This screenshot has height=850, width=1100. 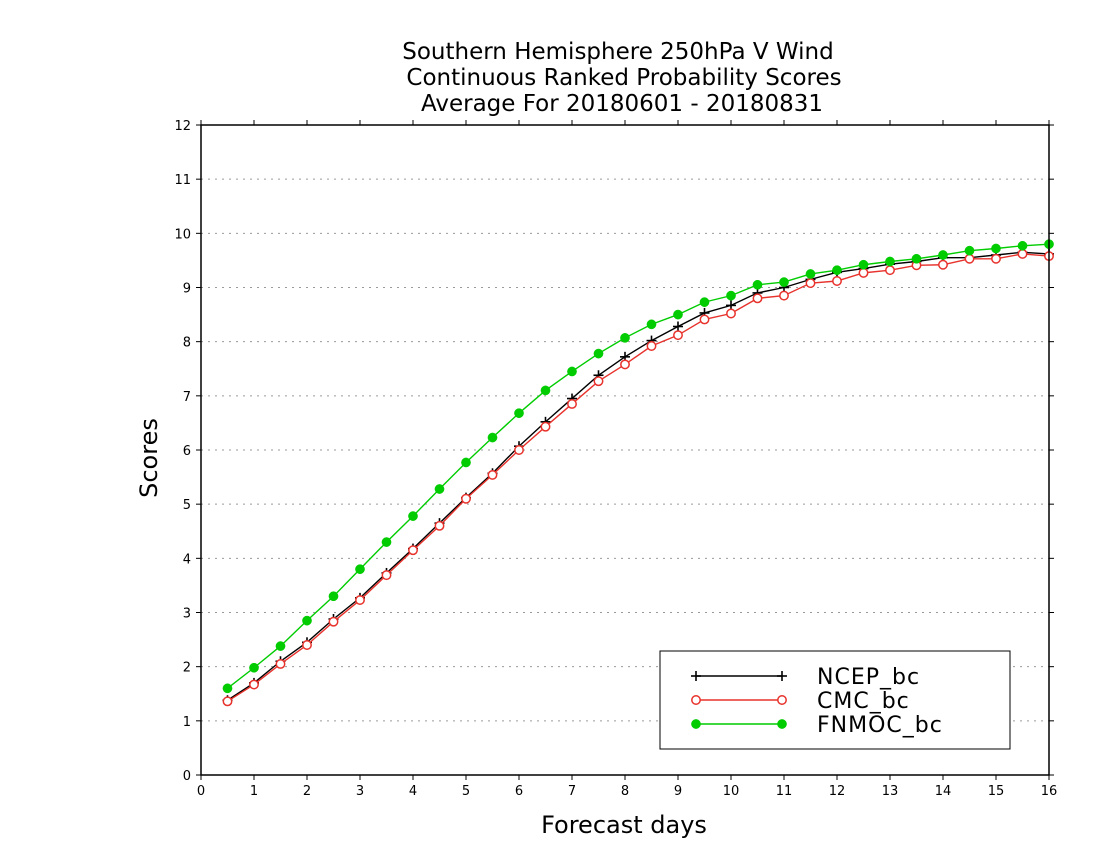 I want to click on x-tick-label: 5, so click(x=466, y=791).